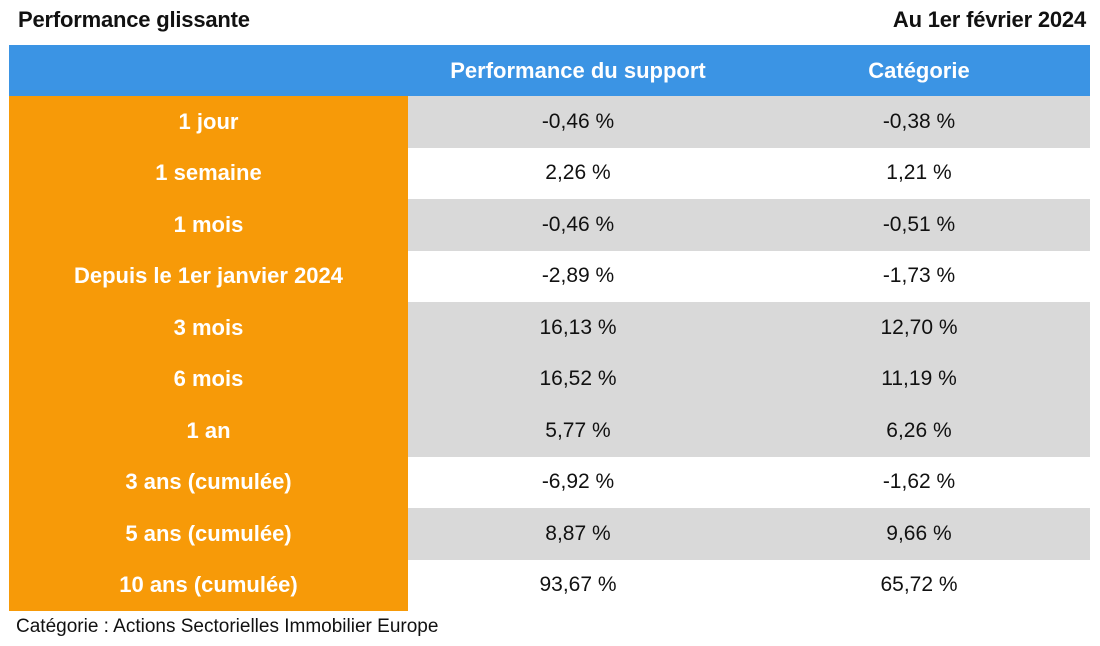  I want to click on header-period, so click(208, 70).